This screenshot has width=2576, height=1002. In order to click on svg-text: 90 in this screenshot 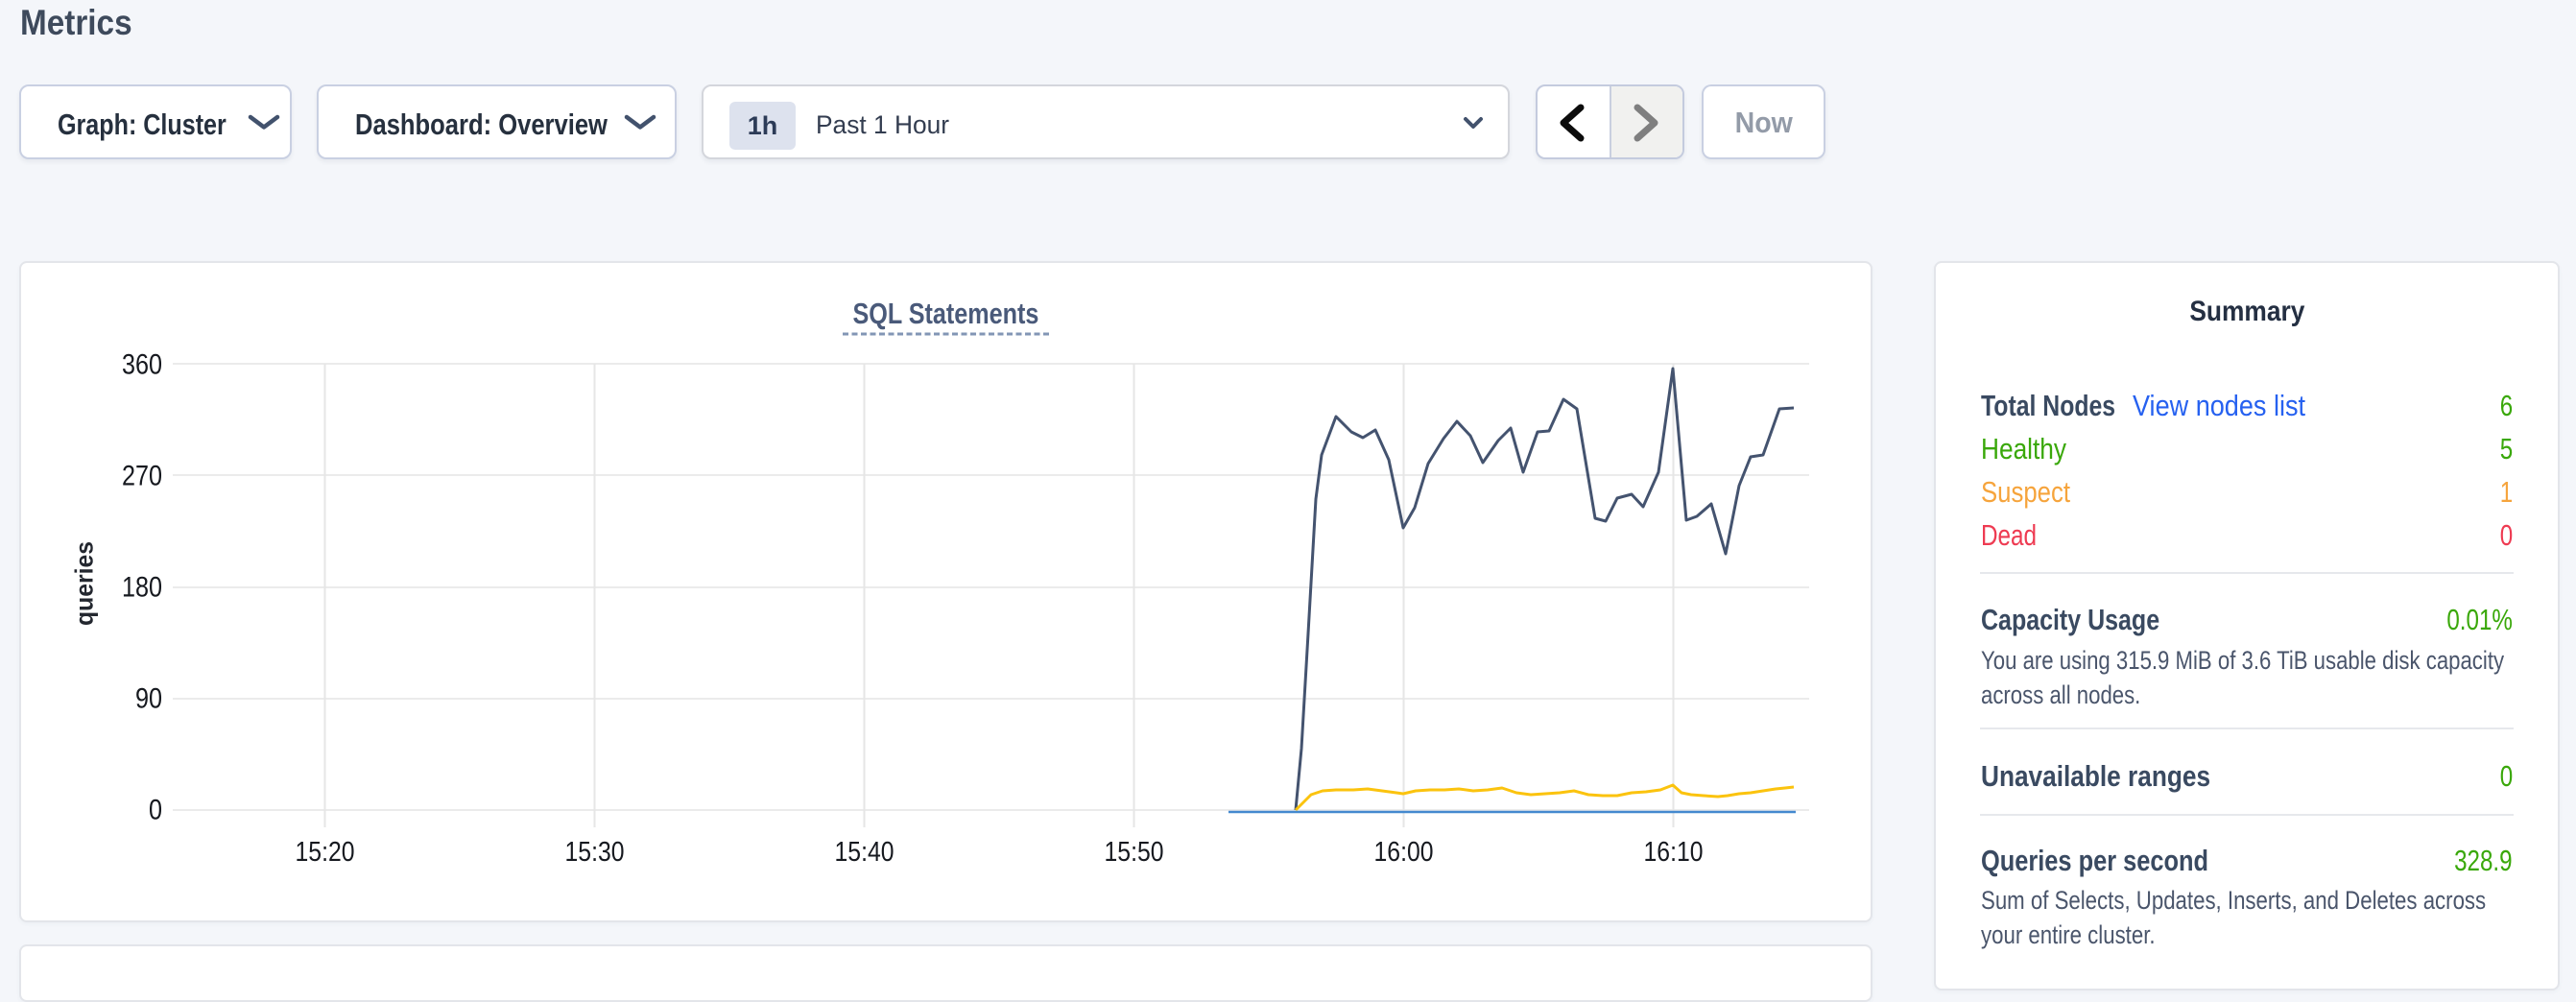, I will do `click(148, 697)`.